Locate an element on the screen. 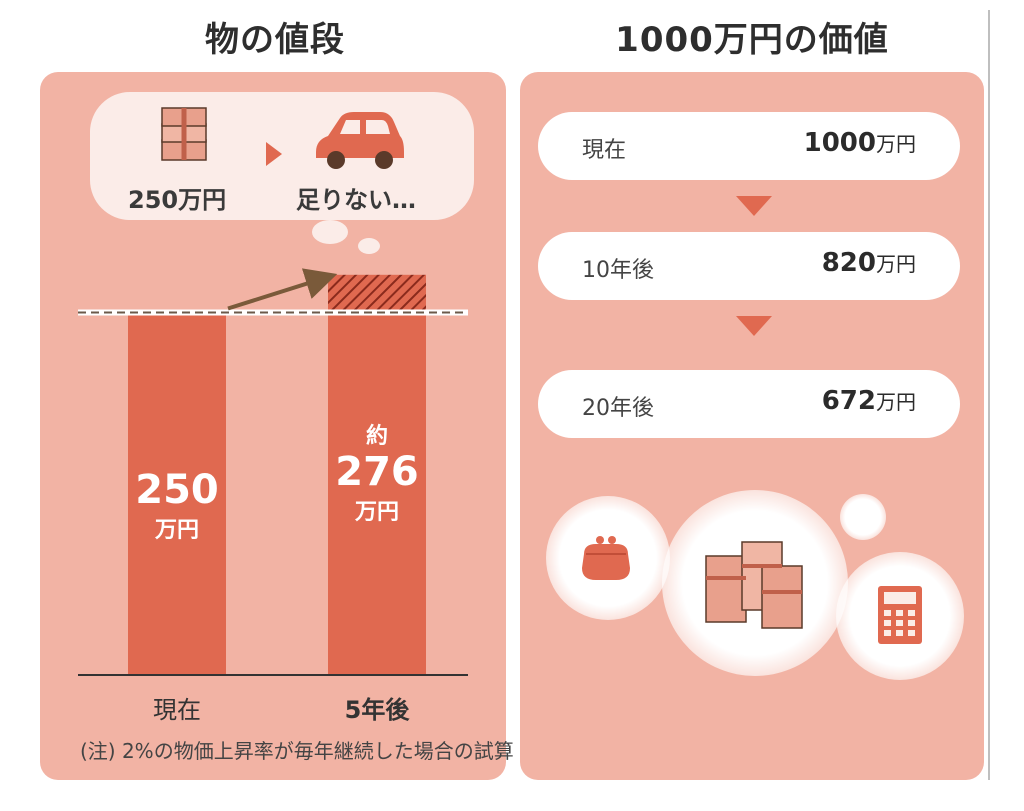 The height and width of the screenshot is (811, 1024). coin-purse-icon is located at coordinates (606, 558).